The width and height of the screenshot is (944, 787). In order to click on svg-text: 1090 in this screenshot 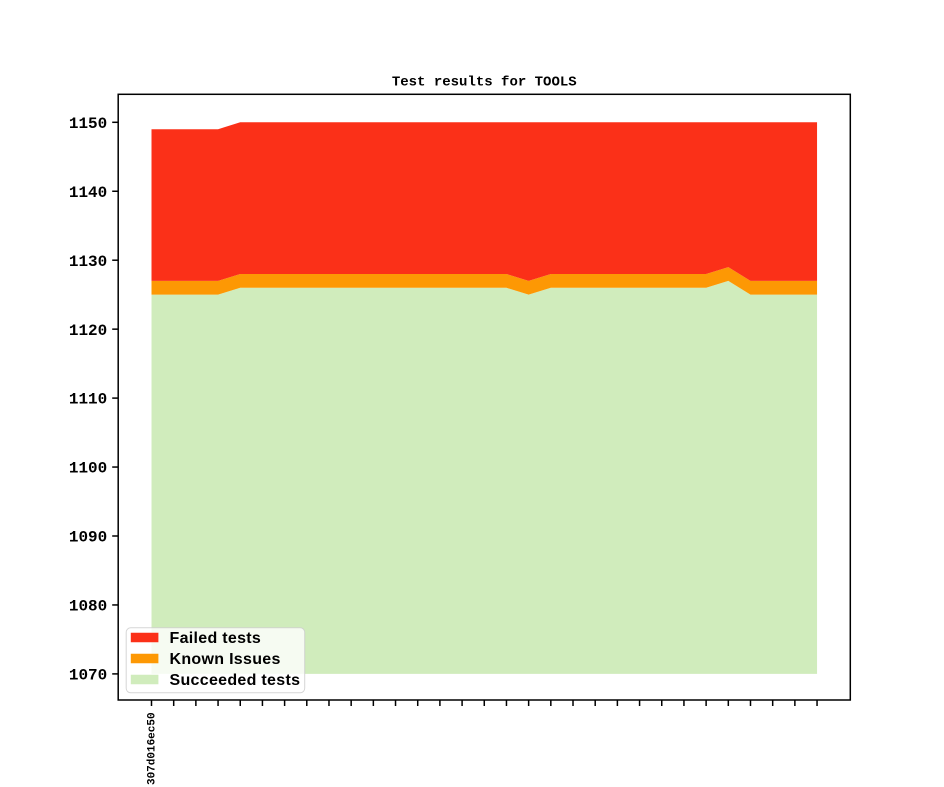, I will do `click(88, 538)`.